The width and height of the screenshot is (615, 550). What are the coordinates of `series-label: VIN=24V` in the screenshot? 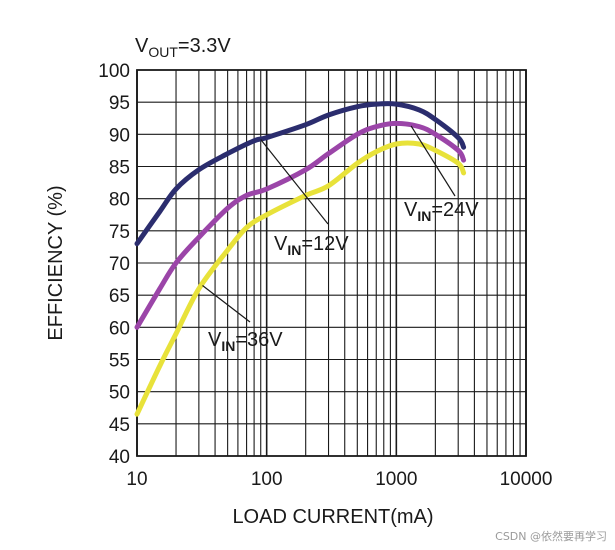 It's located at (441, 211).